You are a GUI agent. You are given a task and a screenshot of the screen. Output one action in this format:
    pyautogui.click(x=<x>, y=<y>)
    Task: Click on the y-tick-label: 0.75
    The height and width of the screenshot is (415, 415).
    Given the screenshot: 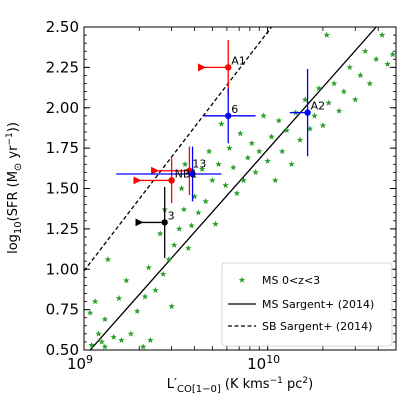 What is the action you would take?
    pyautogui.click(x=62, y=310)
    